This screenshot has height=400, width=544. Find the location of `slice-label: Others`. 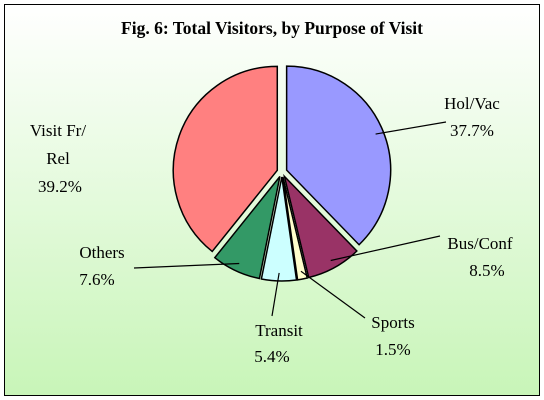

slice-label: Others is located at coordinates (101, 252).